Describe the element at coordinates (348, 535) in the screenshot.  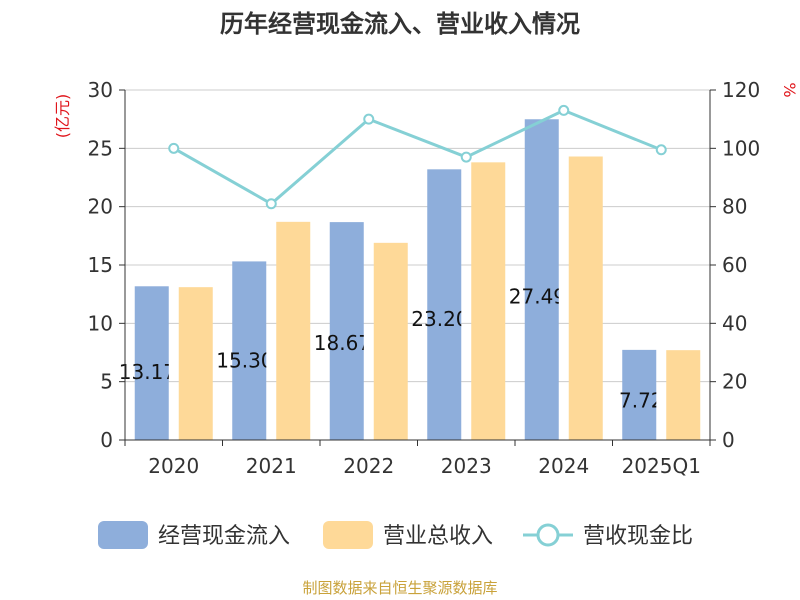
I see `legend-swatch-total-revenue` at that location.